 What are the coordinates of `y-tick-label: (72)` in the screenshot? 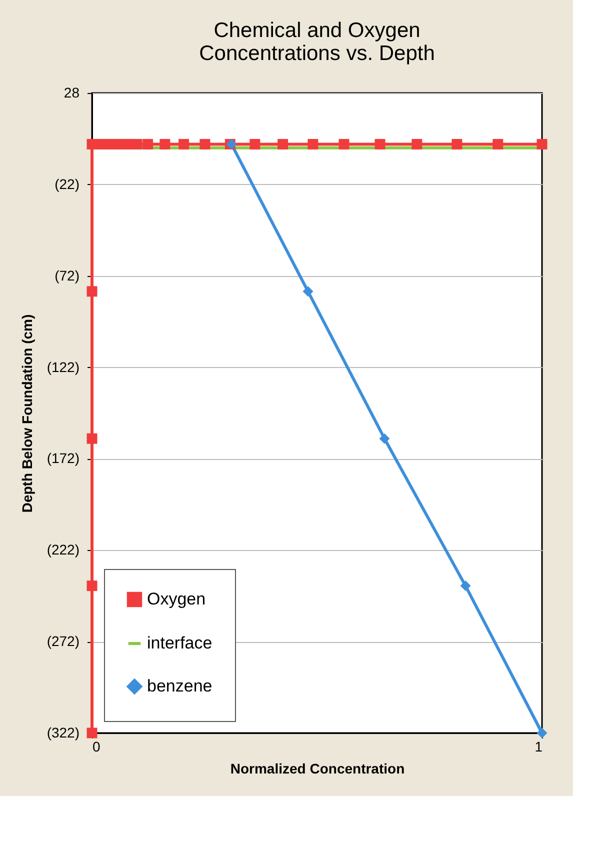 It's located at (67, 275).